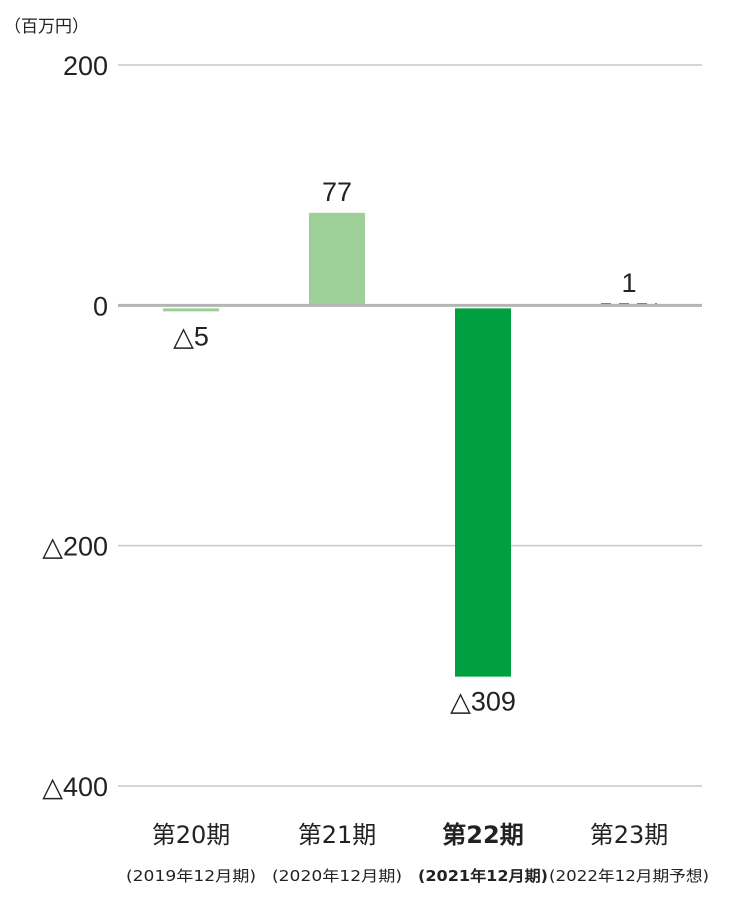  What do you see at coordinates (75, 787) in the screenshot?
I see `y-tick-label: △400` at bounding box center [75, 787].